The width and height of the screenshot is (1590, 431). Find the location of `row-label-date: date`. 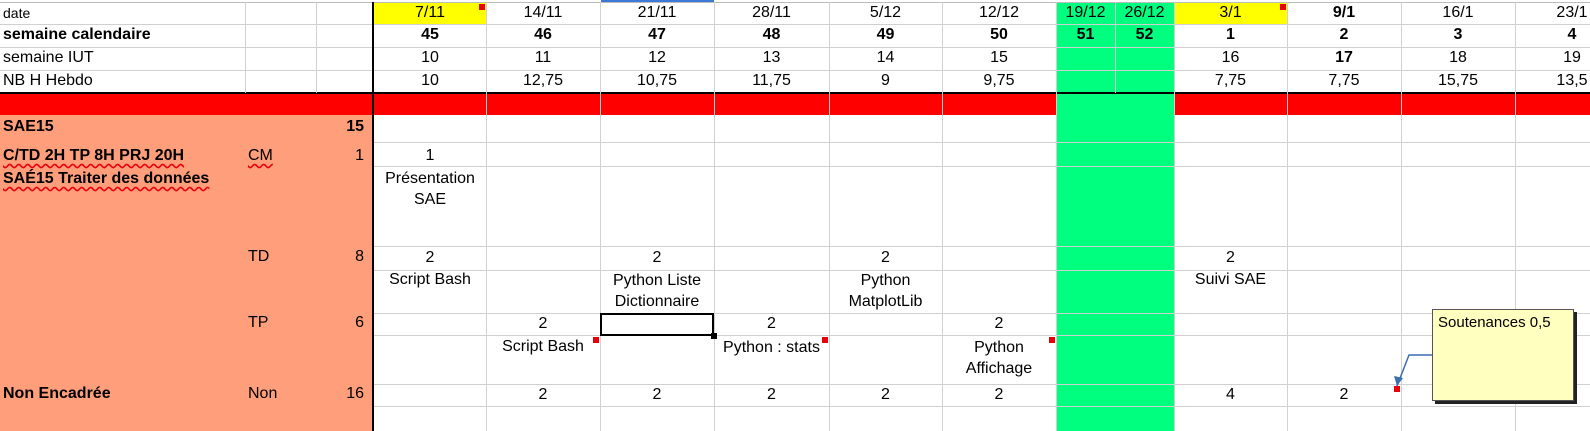

row-label-date: date is located at coordinates (17, 13).